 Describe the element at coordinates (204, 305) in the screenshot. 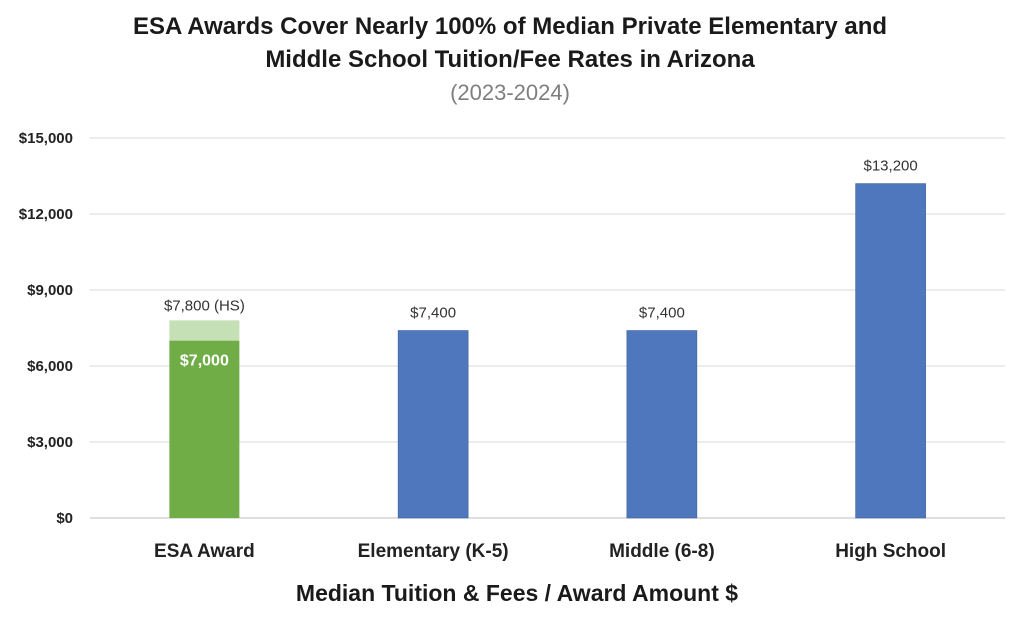

I see `bar-extra-label: $7,800 (HS)` at that location.